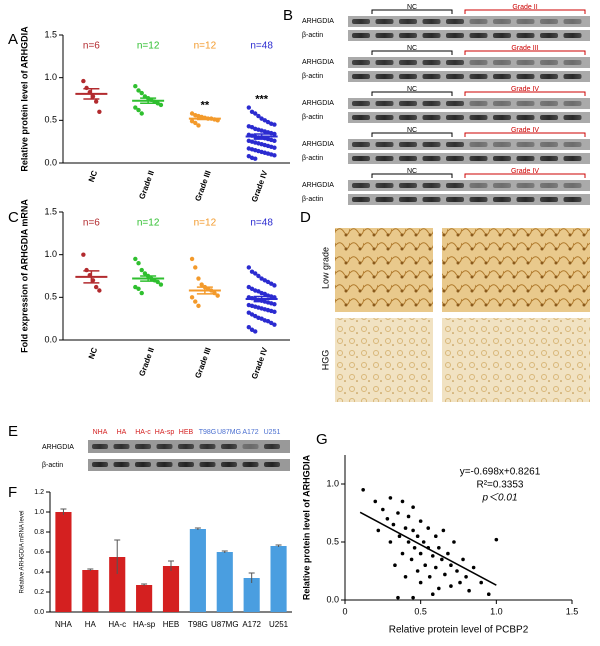 This screenshot has height=646, width=600. I want to click on x-tick-label: 0, so click(344, 611).